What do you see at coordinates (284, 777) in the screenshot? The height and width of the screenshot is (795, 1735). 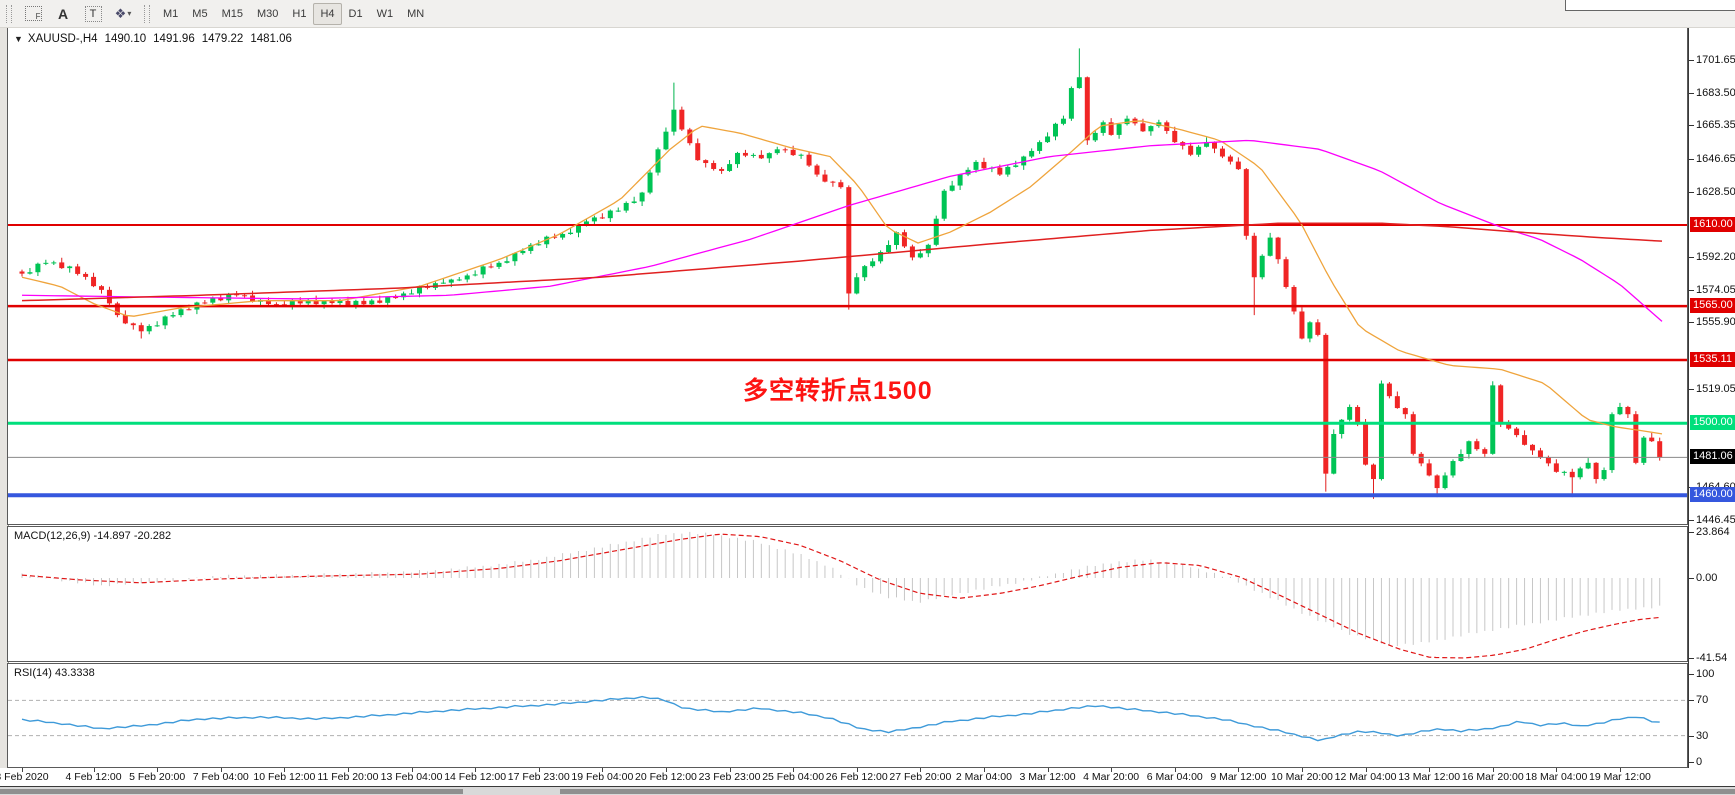 I see `time-tick-label: 10 Feb 12:00` at bounding box center [284, 777].